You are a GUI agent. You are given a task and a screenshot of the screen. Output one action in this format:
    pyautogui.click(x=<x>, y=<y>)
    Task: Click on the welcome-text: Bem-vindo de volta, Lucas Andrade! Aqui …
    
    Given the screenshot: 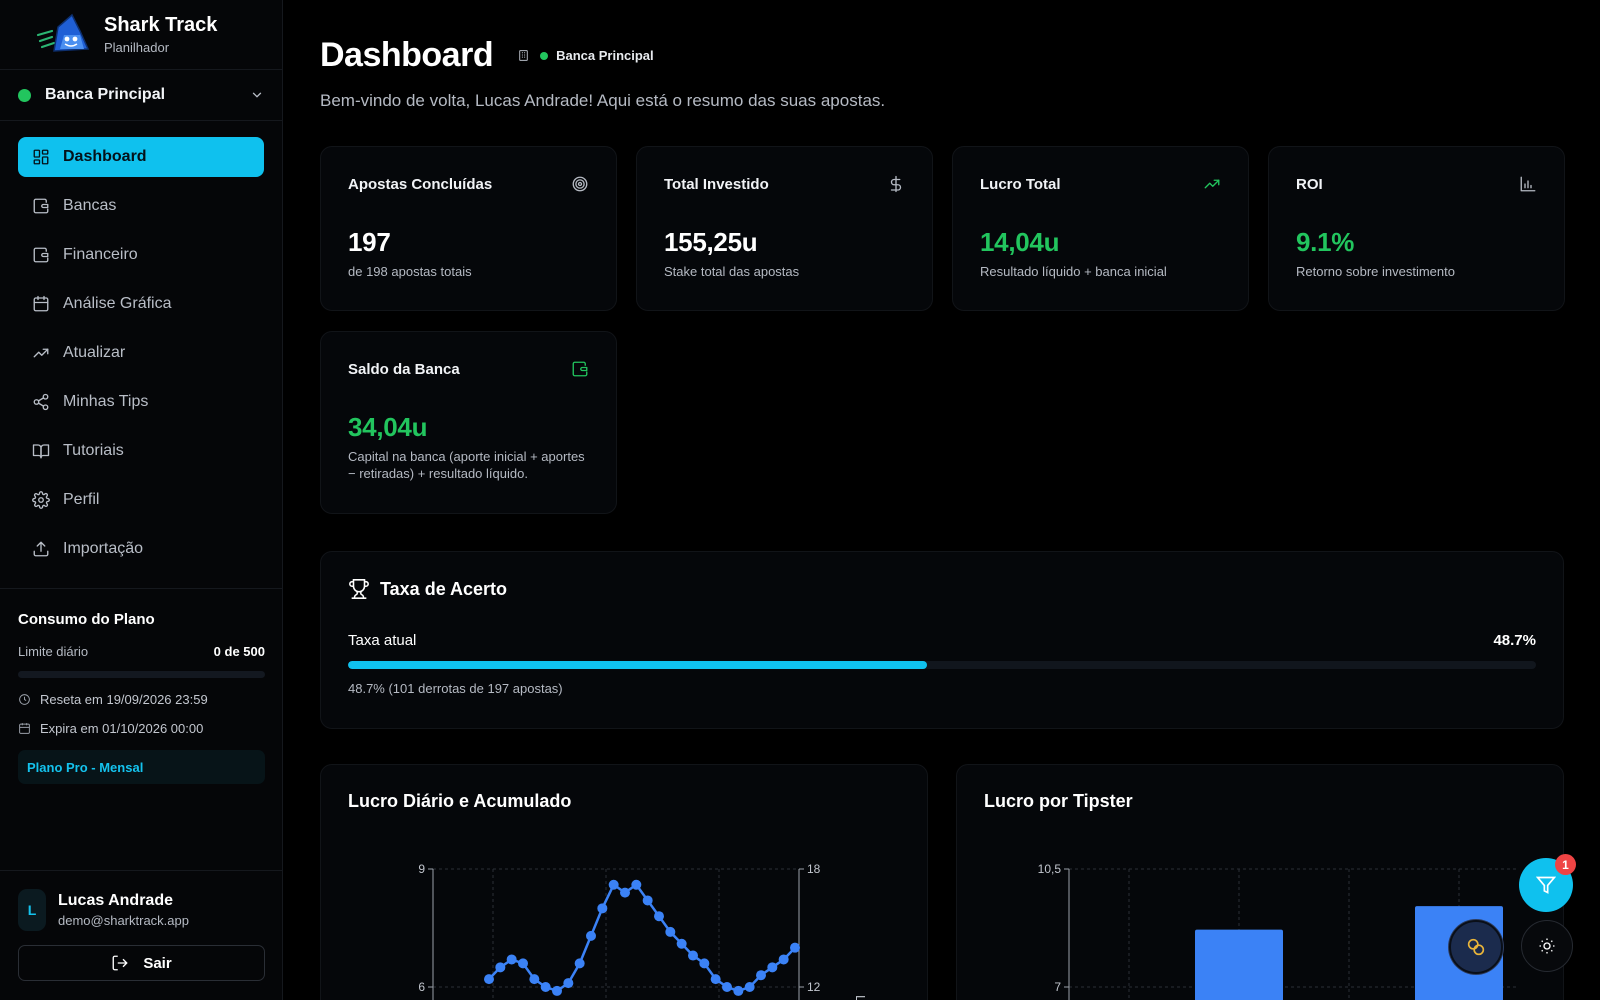 What is the action you would take?
    pyautogui.click(x=603, y=100)
    